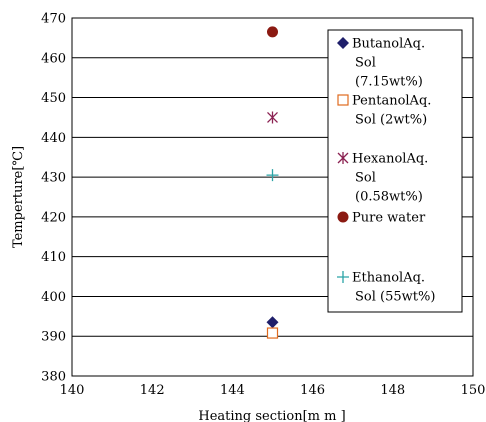 This screenshot has width=486, height=422. Describe the element at coordinates (395, 297) in the screenshot. I see `legend-label: Sol (55wt%)` at that location.